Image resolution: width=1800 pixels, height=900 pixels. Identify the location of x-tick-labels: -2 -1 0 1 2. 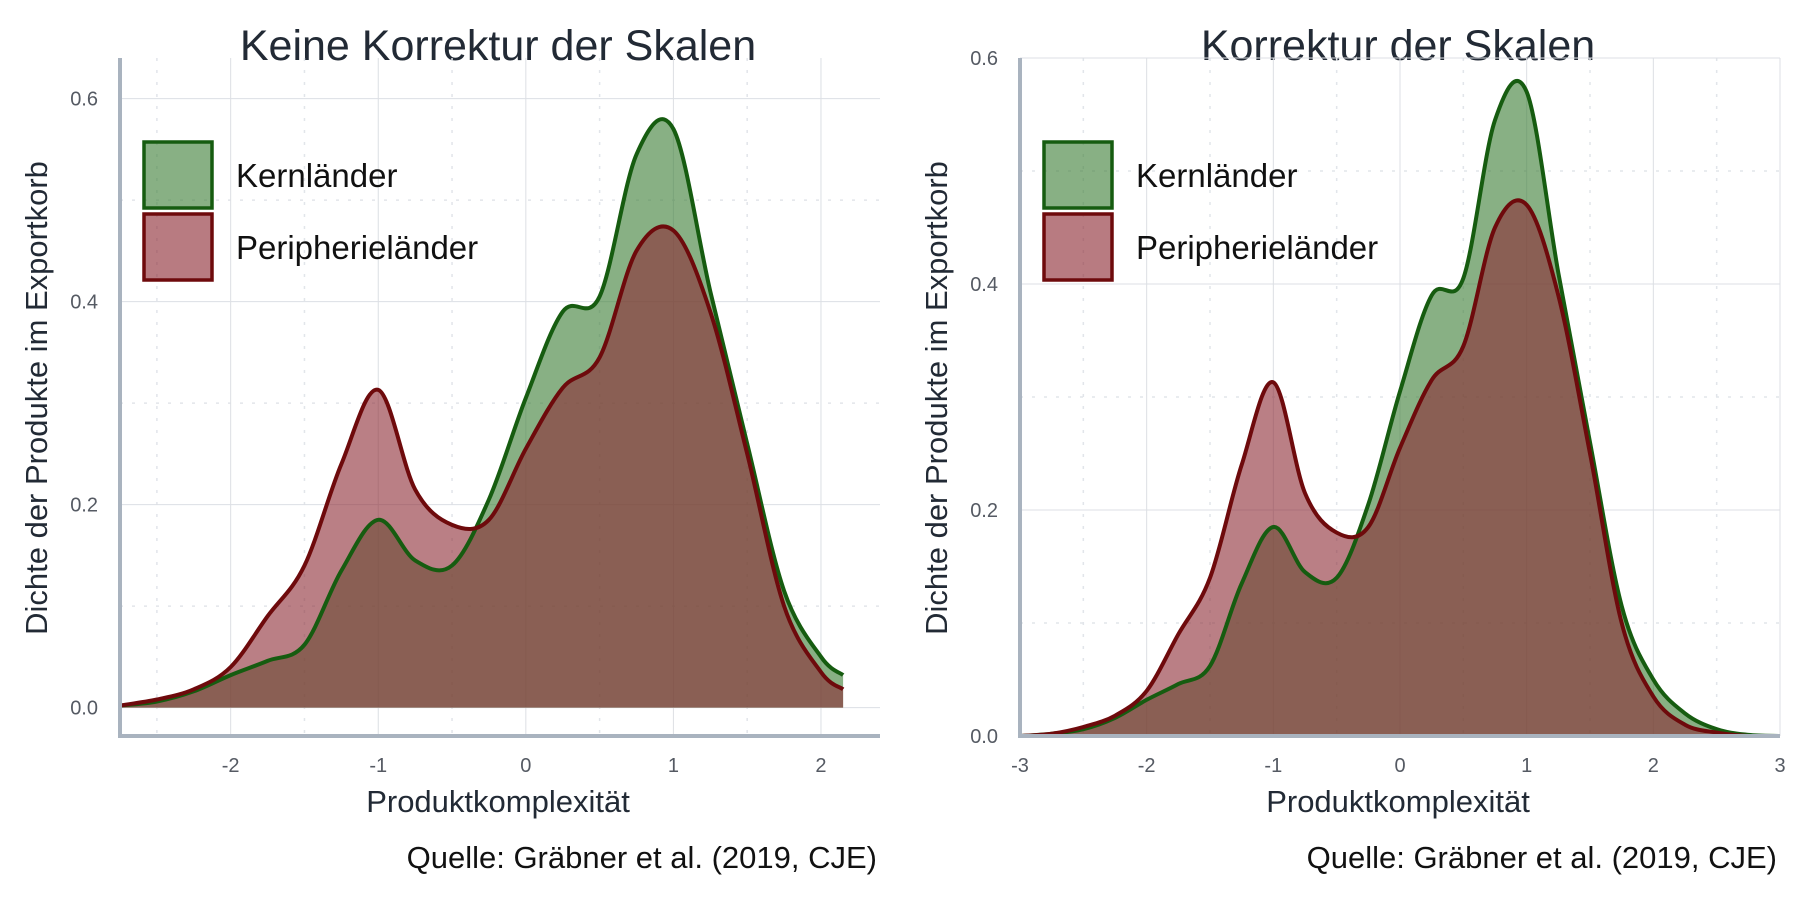
(524, 766).